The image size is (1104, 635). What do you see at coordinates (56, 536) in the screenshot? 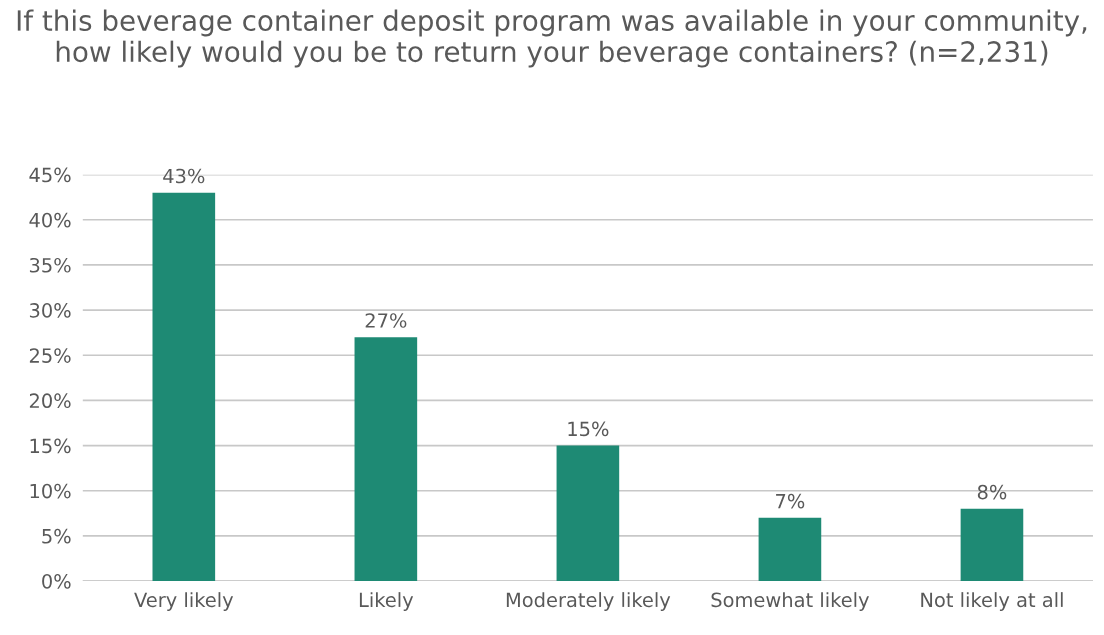
I see `y-tick-label: 5%` at bounding box center [56, 536].